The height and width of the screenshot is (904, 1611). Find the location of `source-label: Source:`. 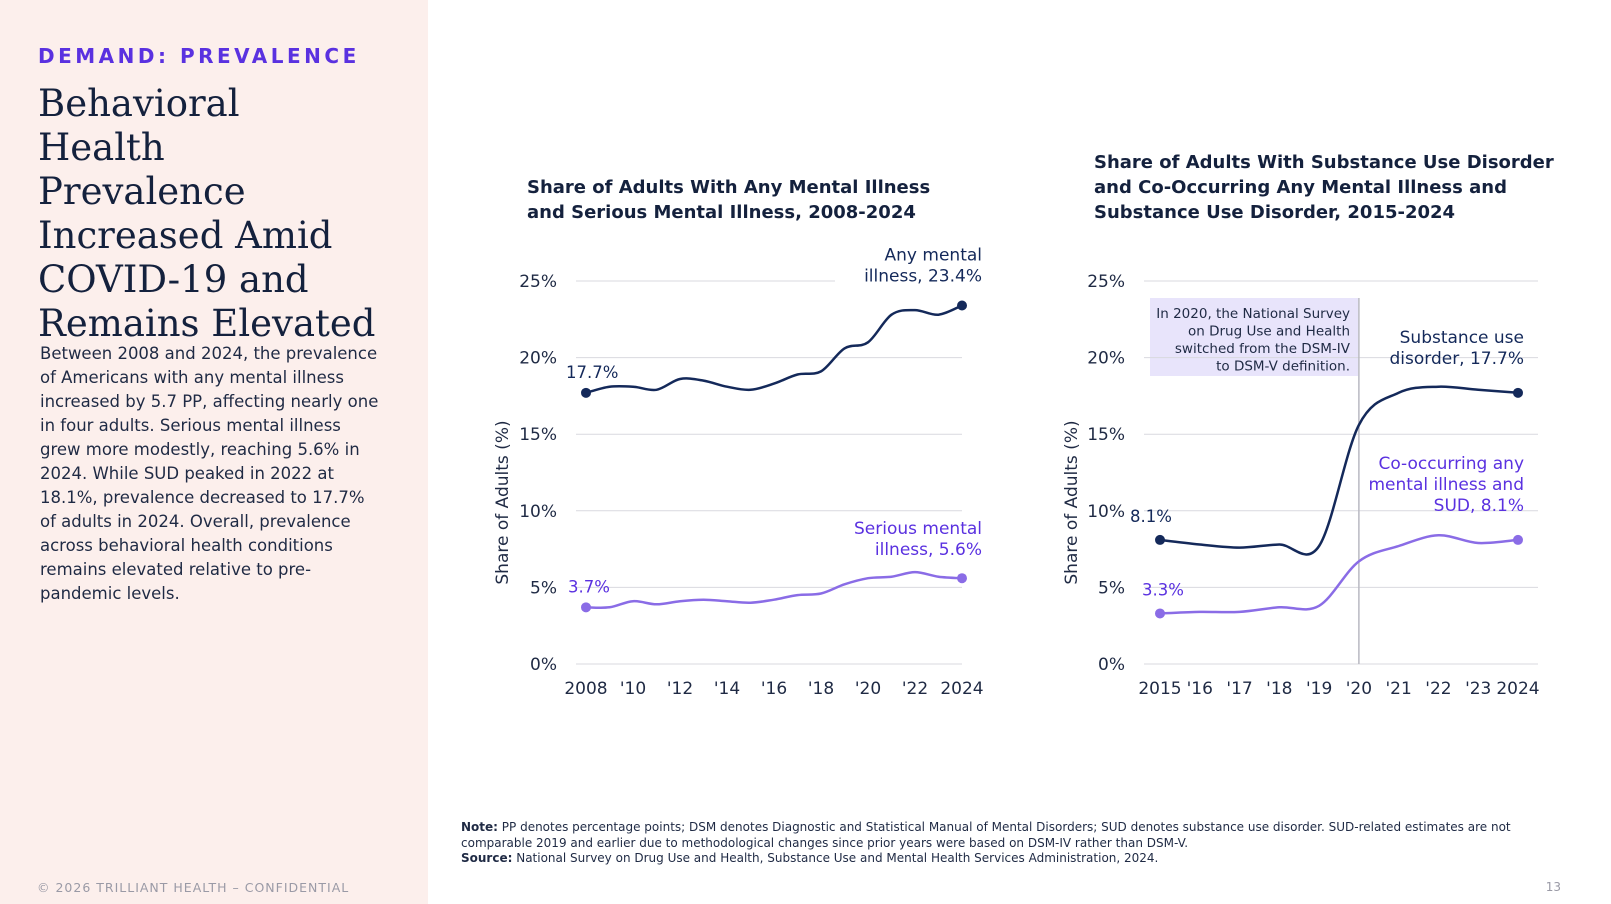

source-label: Source: is located at coordinates (487, 858).